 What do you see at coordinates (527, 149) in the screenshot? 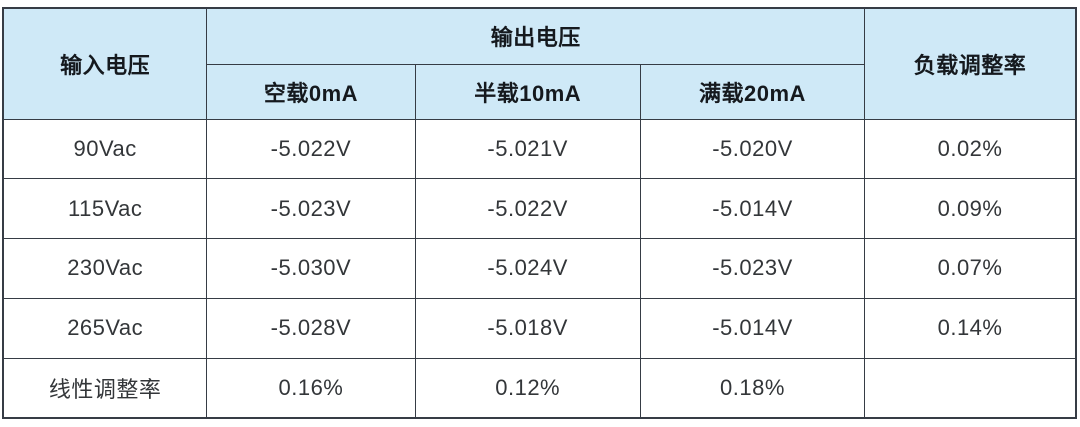
I see `cell-half-load: -5.021V` at bounding box center [527, 149].